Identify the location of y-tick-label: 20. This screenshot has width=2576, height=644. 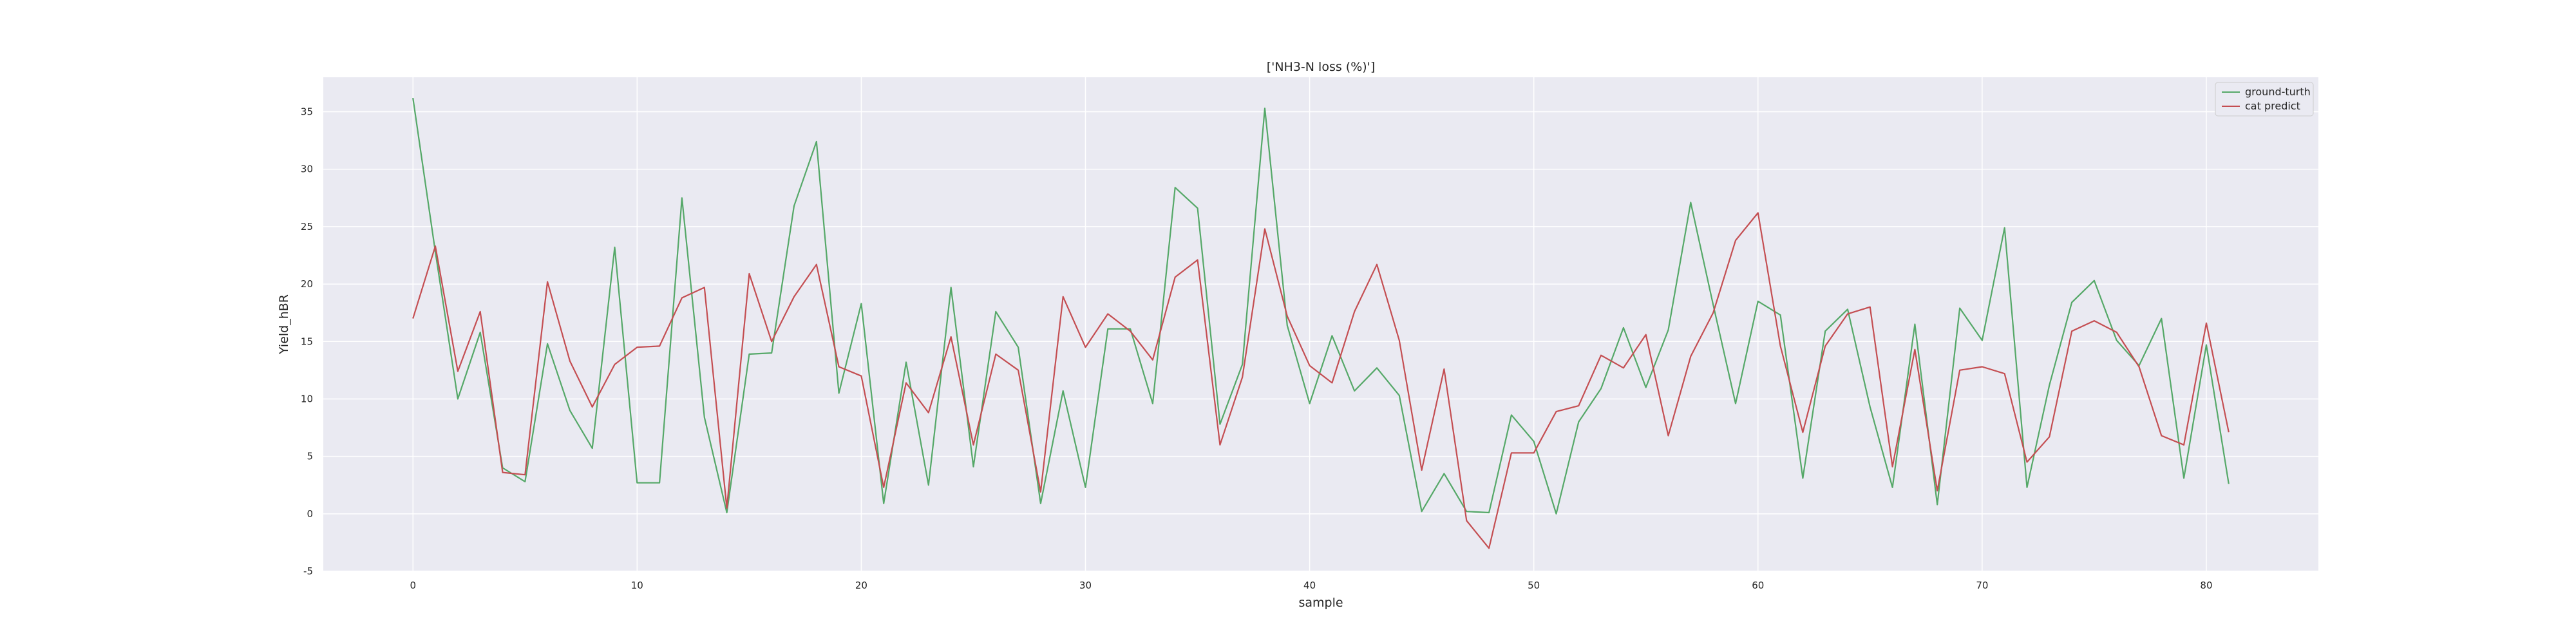
(307, 284).